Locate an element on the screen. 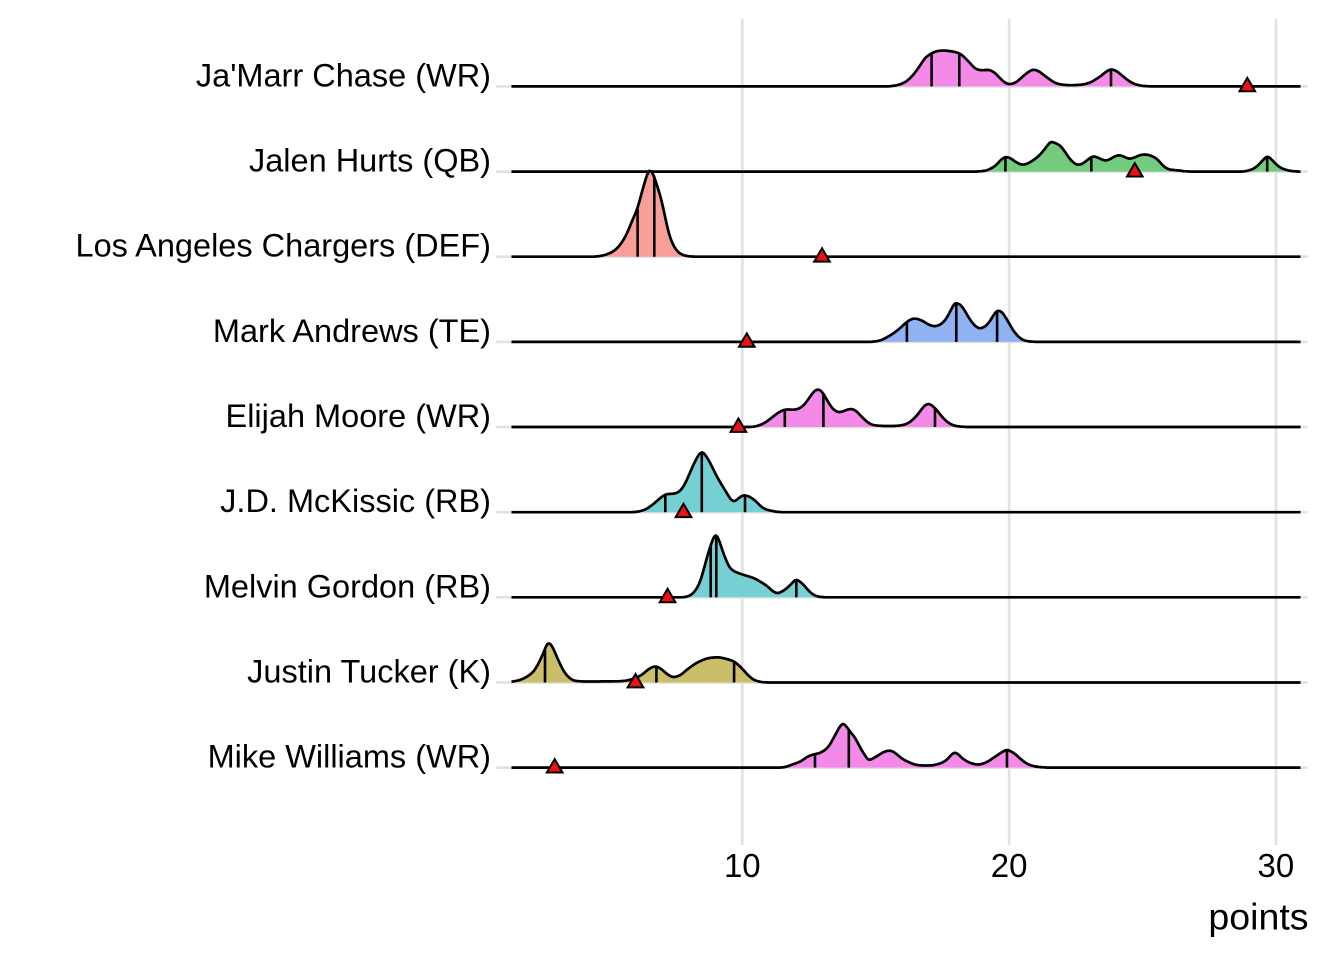  svg-text: J.D. McKissic (RB) is located at coordinates (355, 501).